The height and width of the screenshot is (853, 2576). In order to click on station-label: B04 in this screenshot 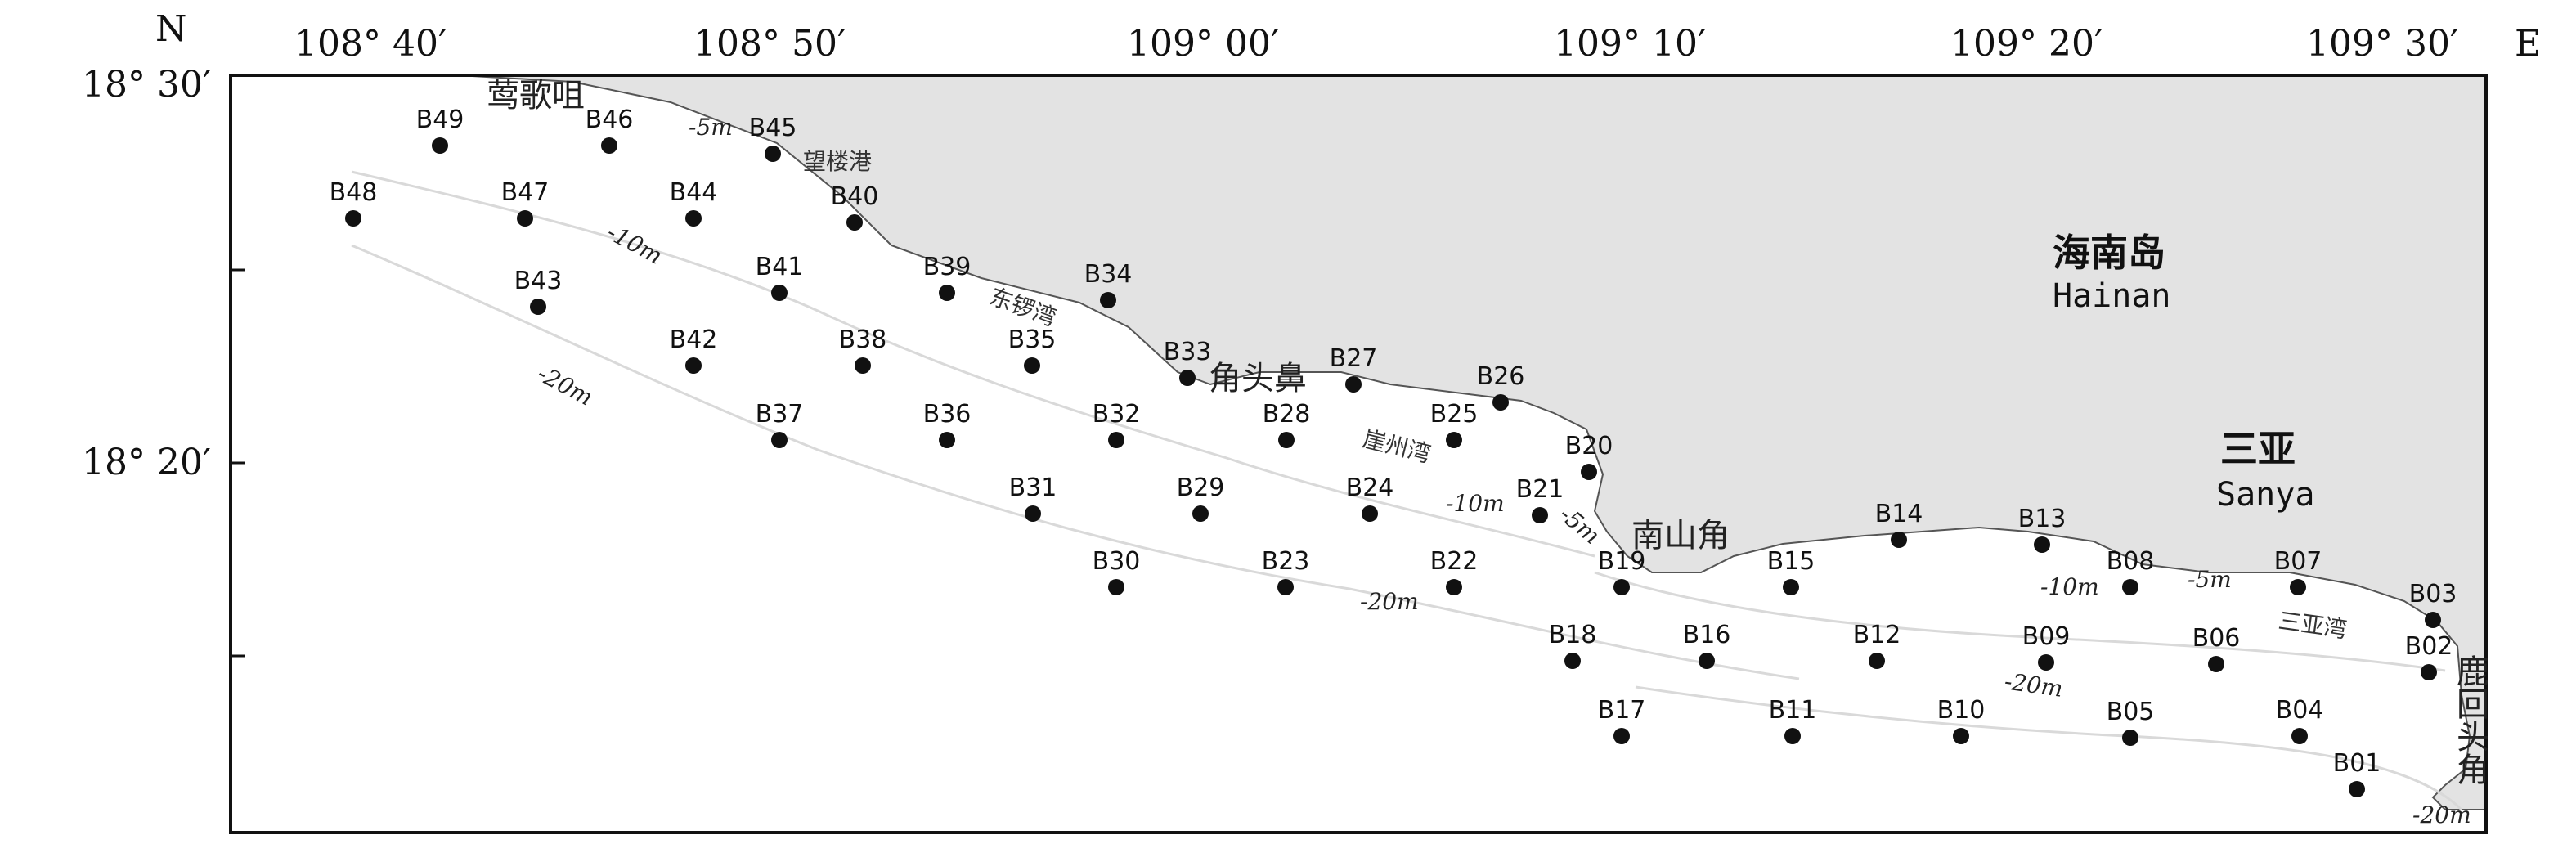, I will do `click(2300, 710)`.